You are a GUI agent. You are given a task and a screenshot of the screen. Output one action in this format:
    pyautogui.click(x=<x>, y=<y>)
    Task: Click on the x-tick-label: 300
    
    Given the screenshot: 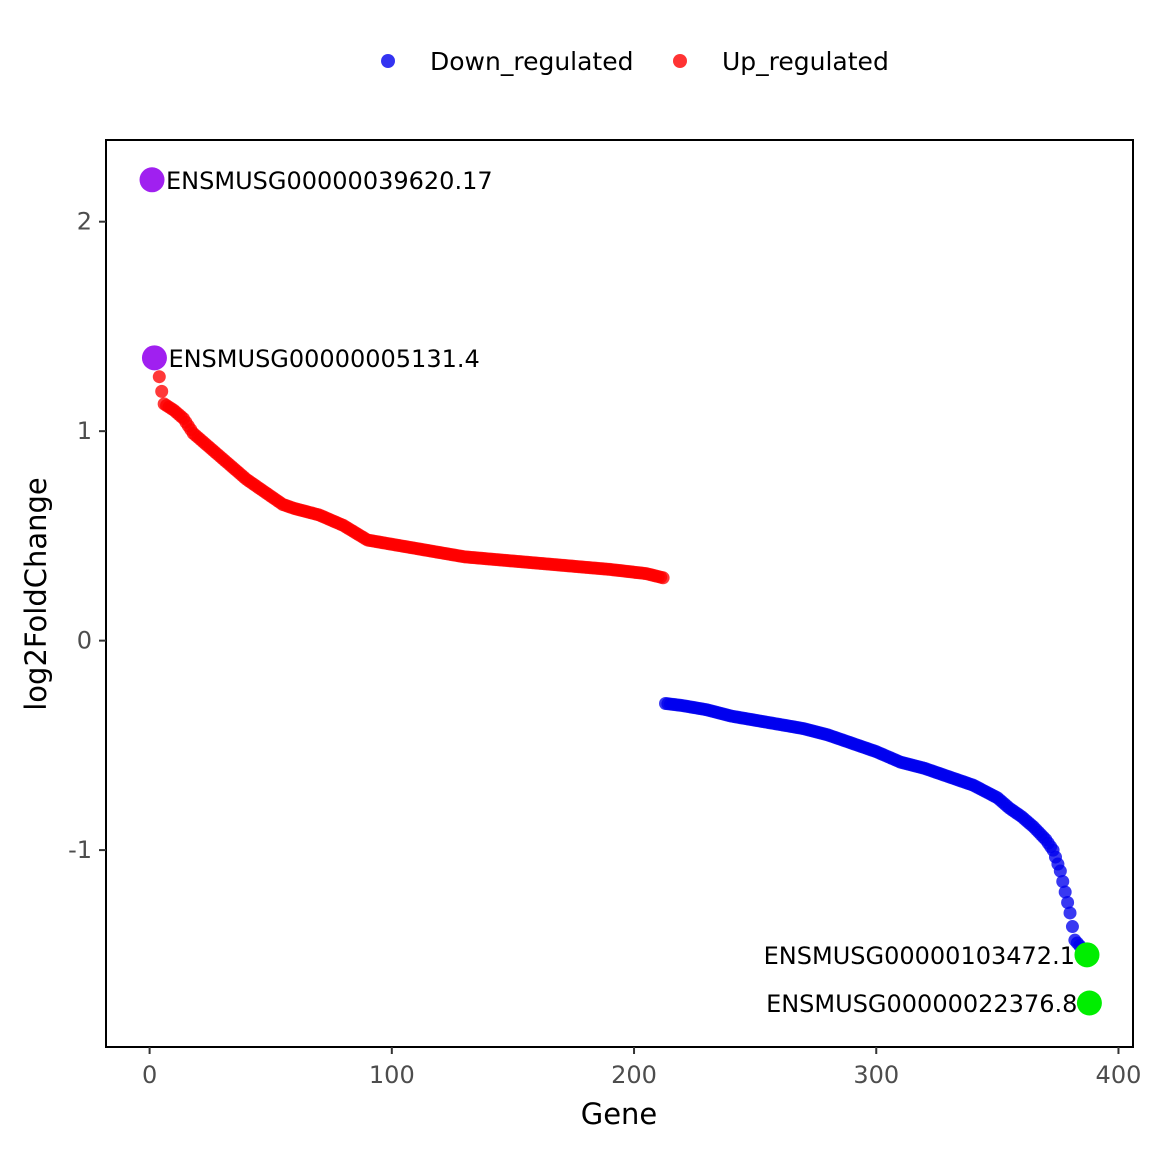 What is the action you would take?
    pyautogui.click(x=876, y=1075)
    